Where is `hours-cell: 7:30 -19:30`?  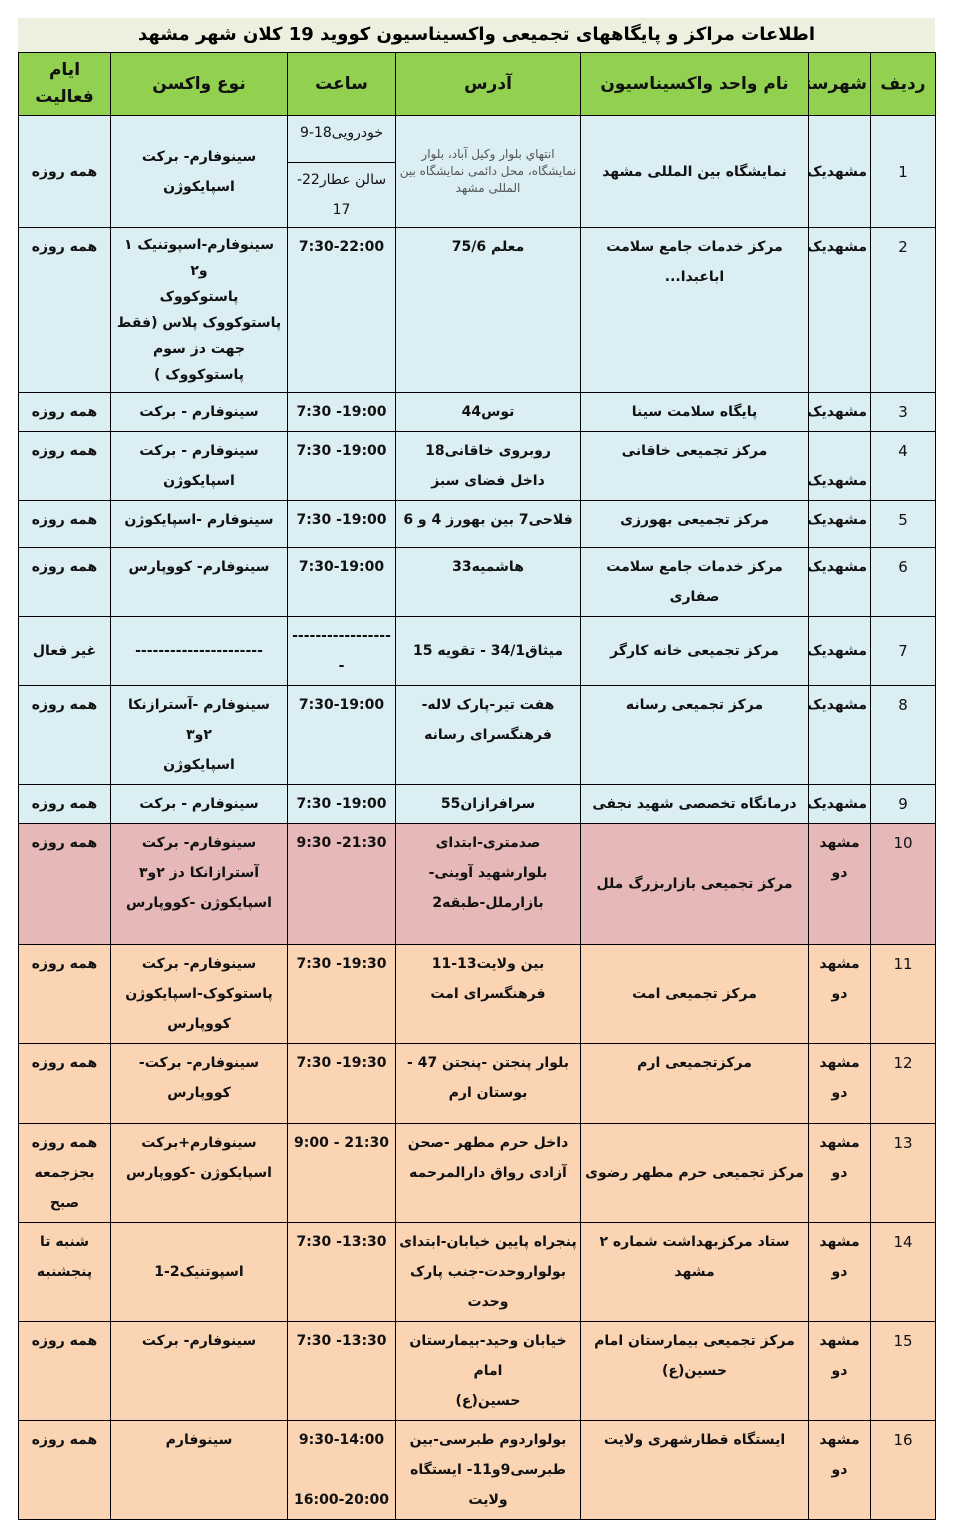 hours-cell: 7:30 -19:30 is located at coordinates (341, 994).